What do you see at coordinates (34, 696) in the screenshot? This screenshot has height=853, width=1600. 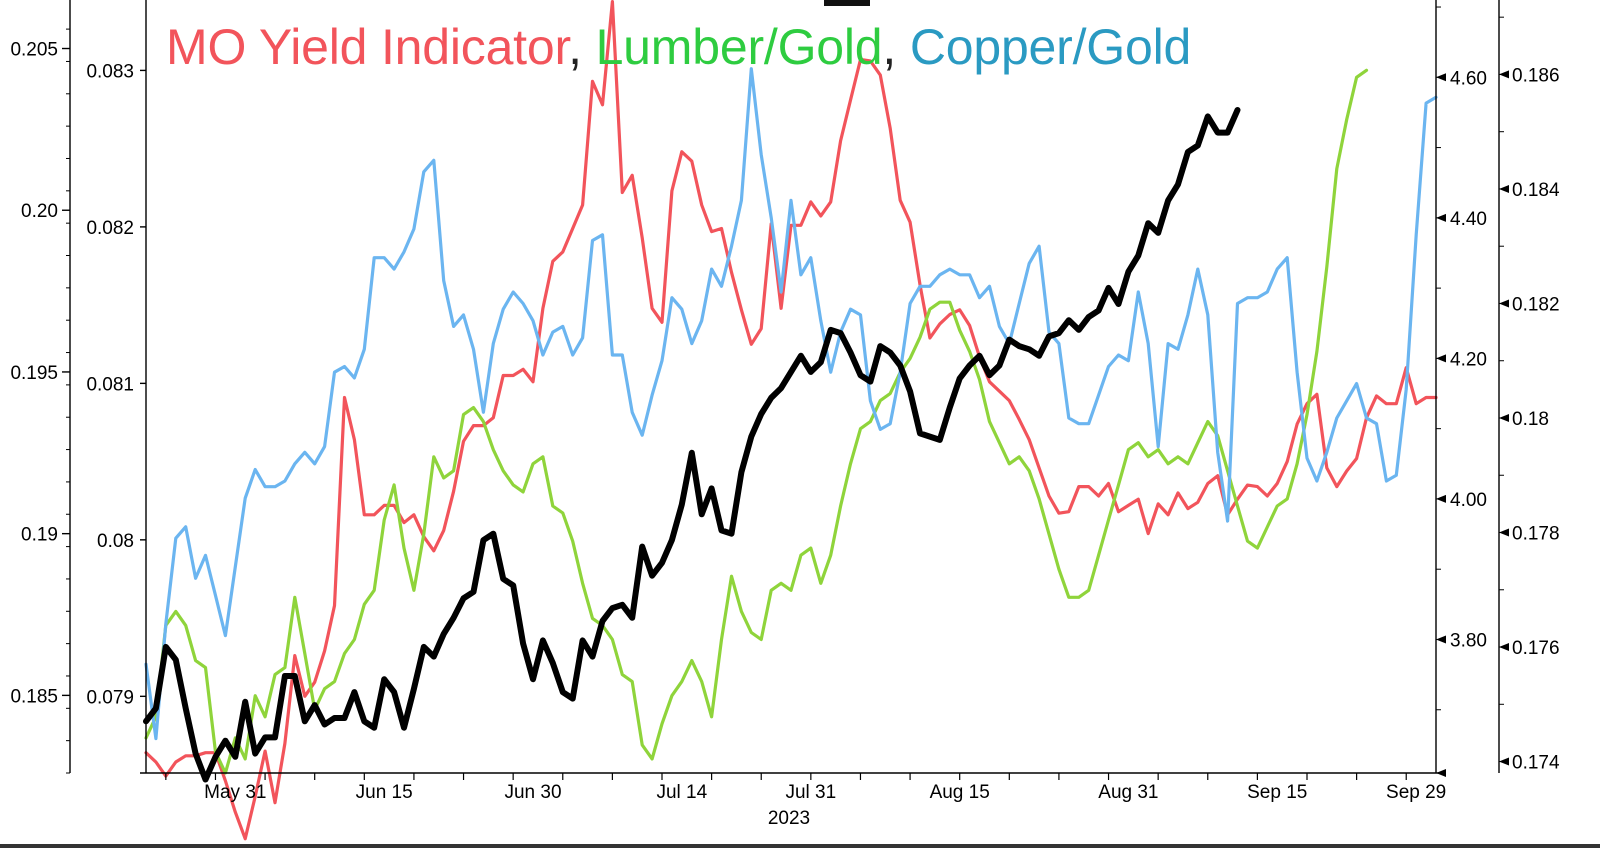 I see `left-outer-tick-label: 0.185` at bounding box center [34, 696].